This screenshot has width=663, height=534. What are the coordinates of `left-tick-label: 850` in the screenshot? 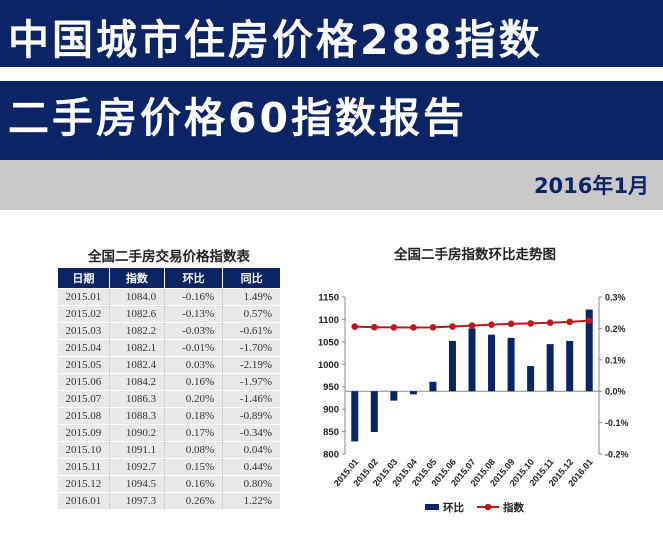 It's located at (331, 432).